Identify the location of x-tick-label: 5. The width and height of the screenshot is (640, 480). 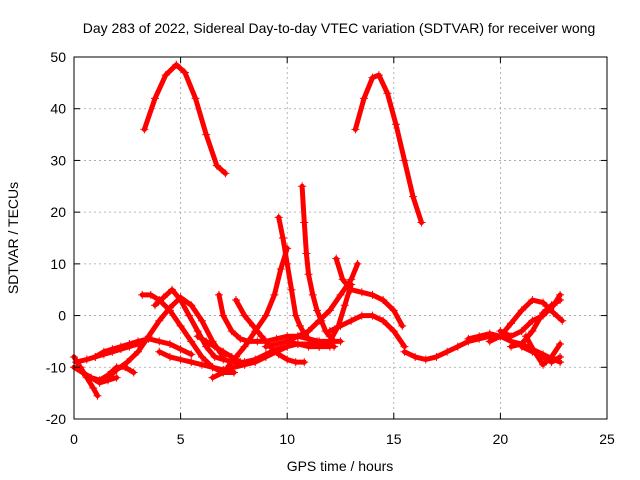
(181, 439).